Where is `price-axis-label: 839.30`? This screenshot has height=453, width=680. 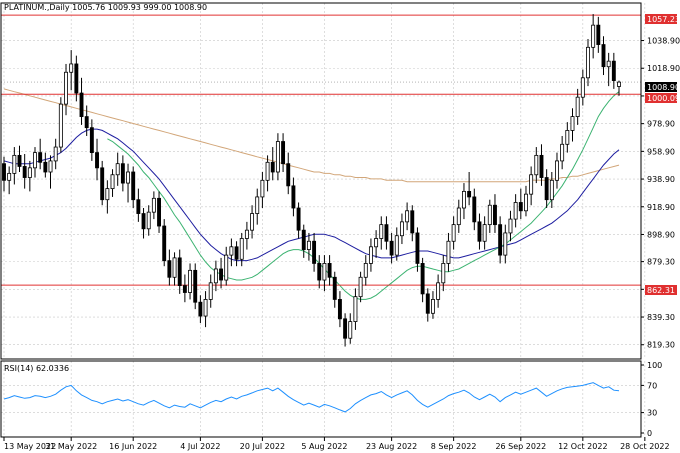 price-axis-label: 839.30 is located at coordinates (661, 317).